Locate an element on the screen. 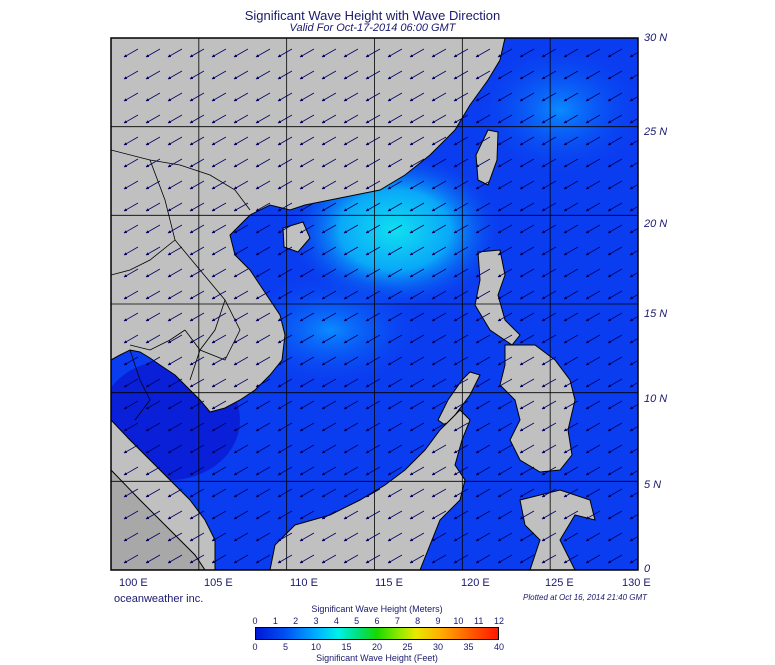  legend-meters-tick: 12 is located at coordinates (498, 621).